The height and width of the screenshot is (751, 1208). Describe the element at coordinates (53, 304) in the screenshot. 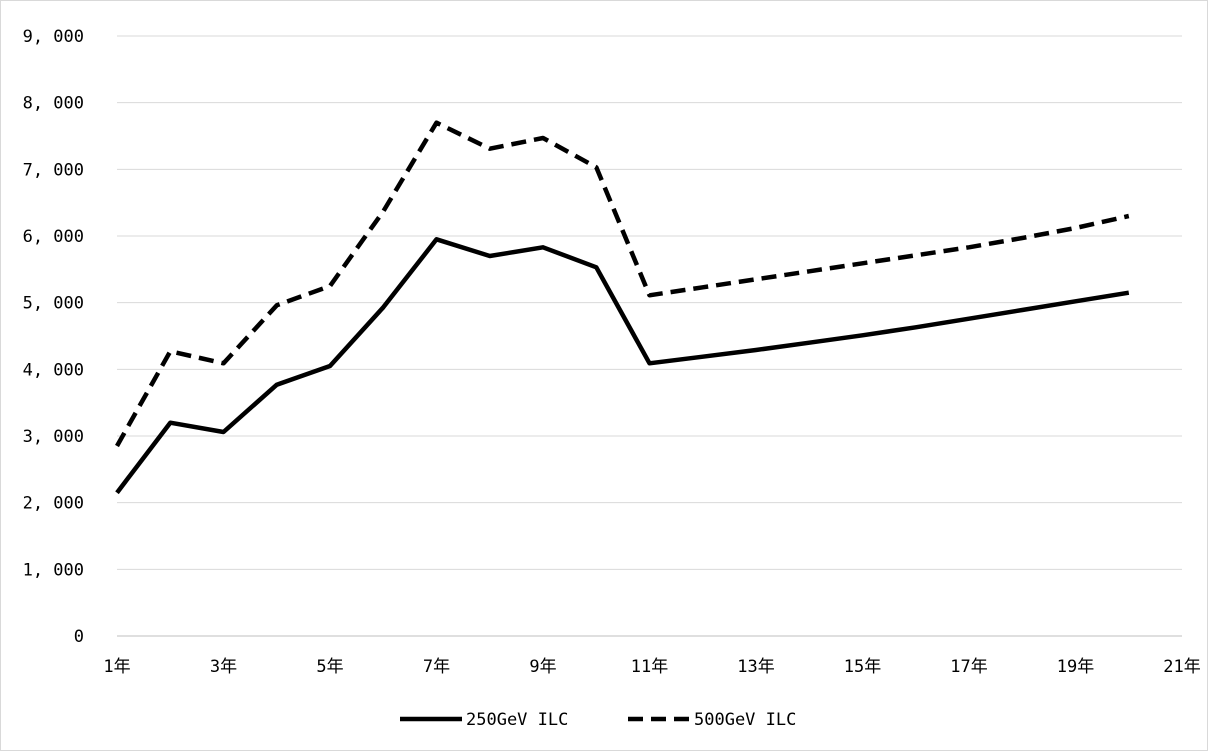

I see `y-tick-label: 5, 000` at that location.